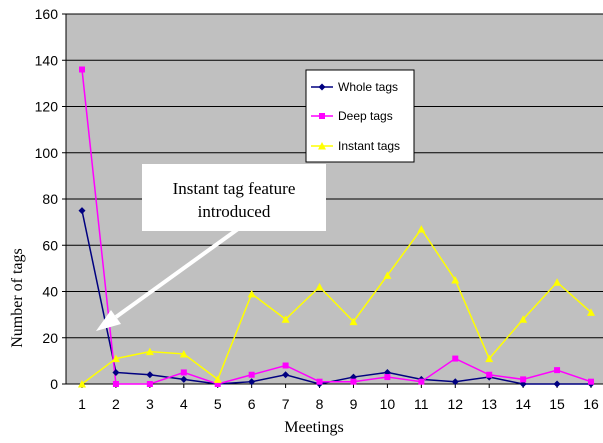  Describe the element at coordinates (591, 404) in the screenshot. I see `x-tick-label: 16` at that location.